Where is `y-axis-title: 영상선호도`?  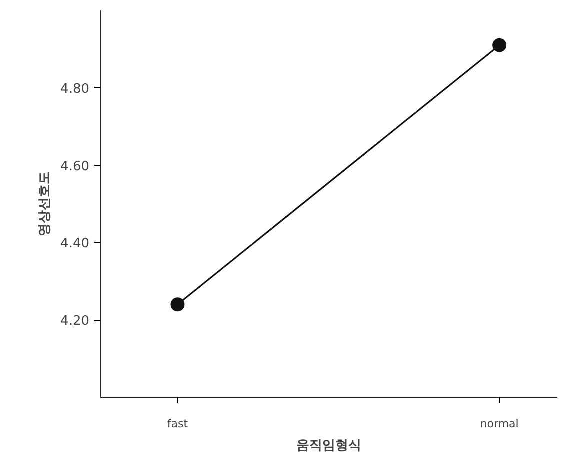
y-axis-title: 영상선호도 is located at coordinates (45, 204).